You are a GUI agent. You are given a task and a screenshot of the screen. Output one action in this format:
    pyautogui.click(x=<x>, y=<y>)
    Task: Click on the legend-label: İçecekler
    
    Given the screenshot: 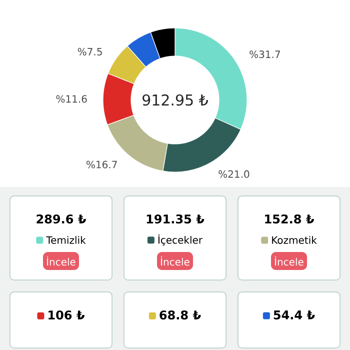 What is the action you would take?
    pyautogui.click(x=180, y=240)
    